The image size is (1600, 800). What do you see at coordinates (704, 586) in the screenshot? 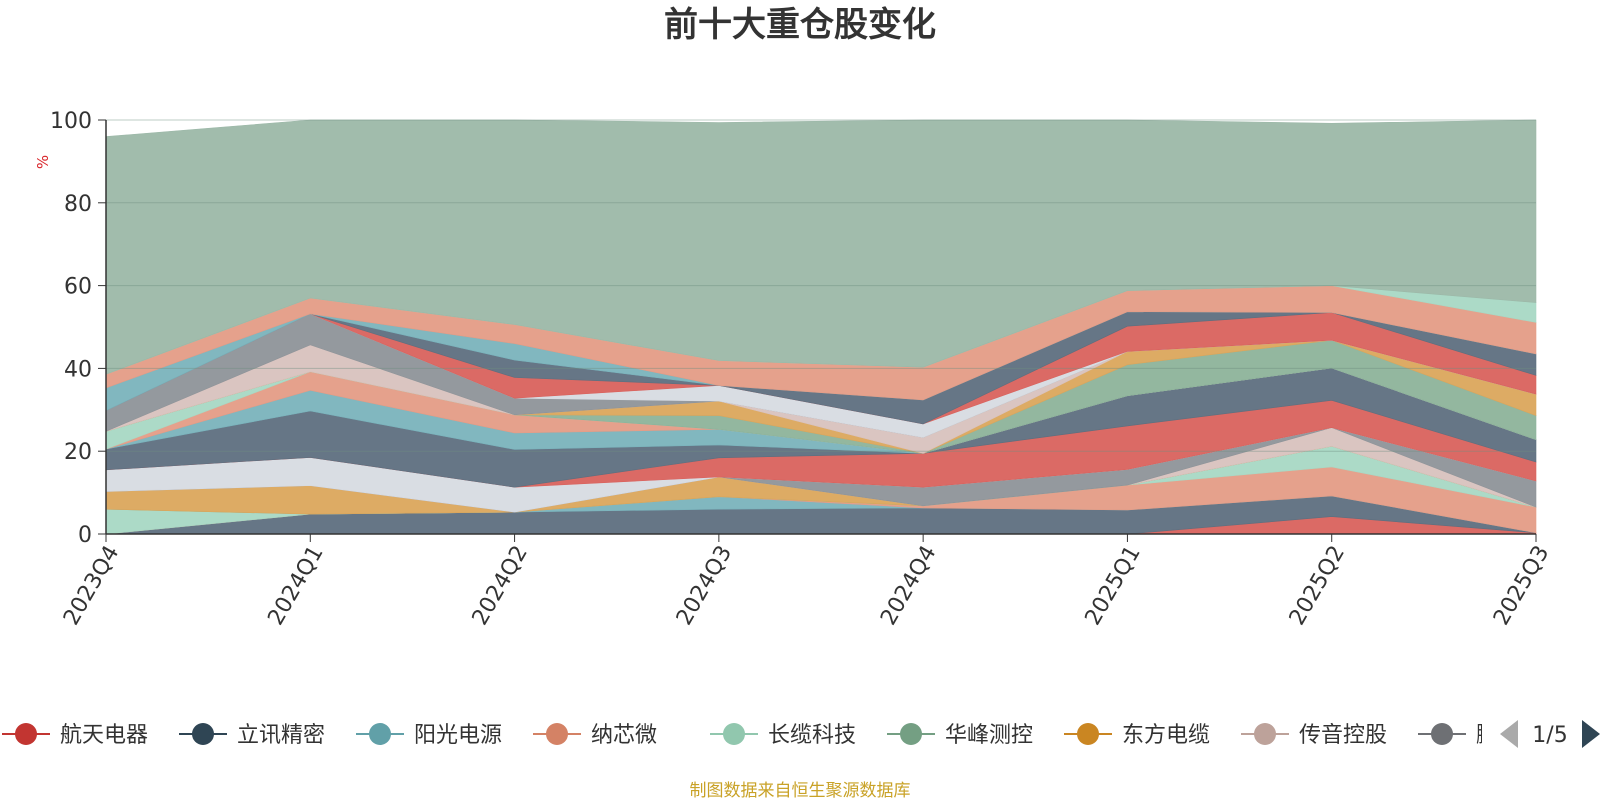
I see `x-tick-label-3: 2024Q3` at bounding box center [704, 586].